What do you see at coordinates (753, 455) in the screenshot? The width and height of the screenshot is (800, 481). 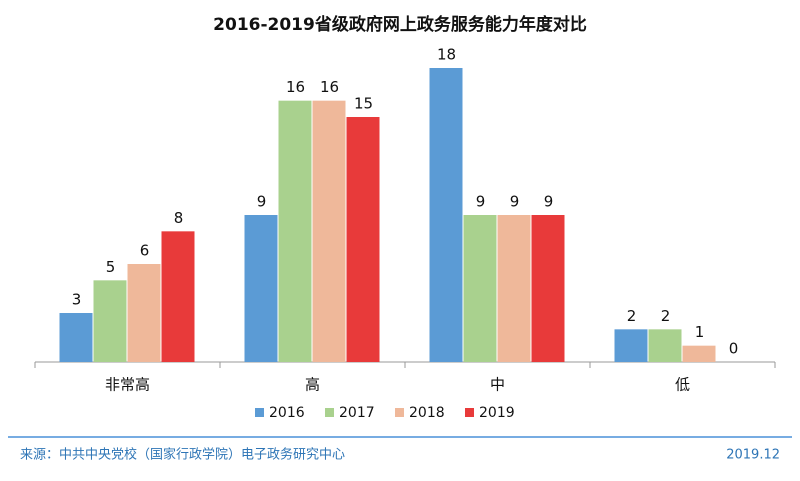 I see `date-note: 2019.12` at bounding box center [753, 455].